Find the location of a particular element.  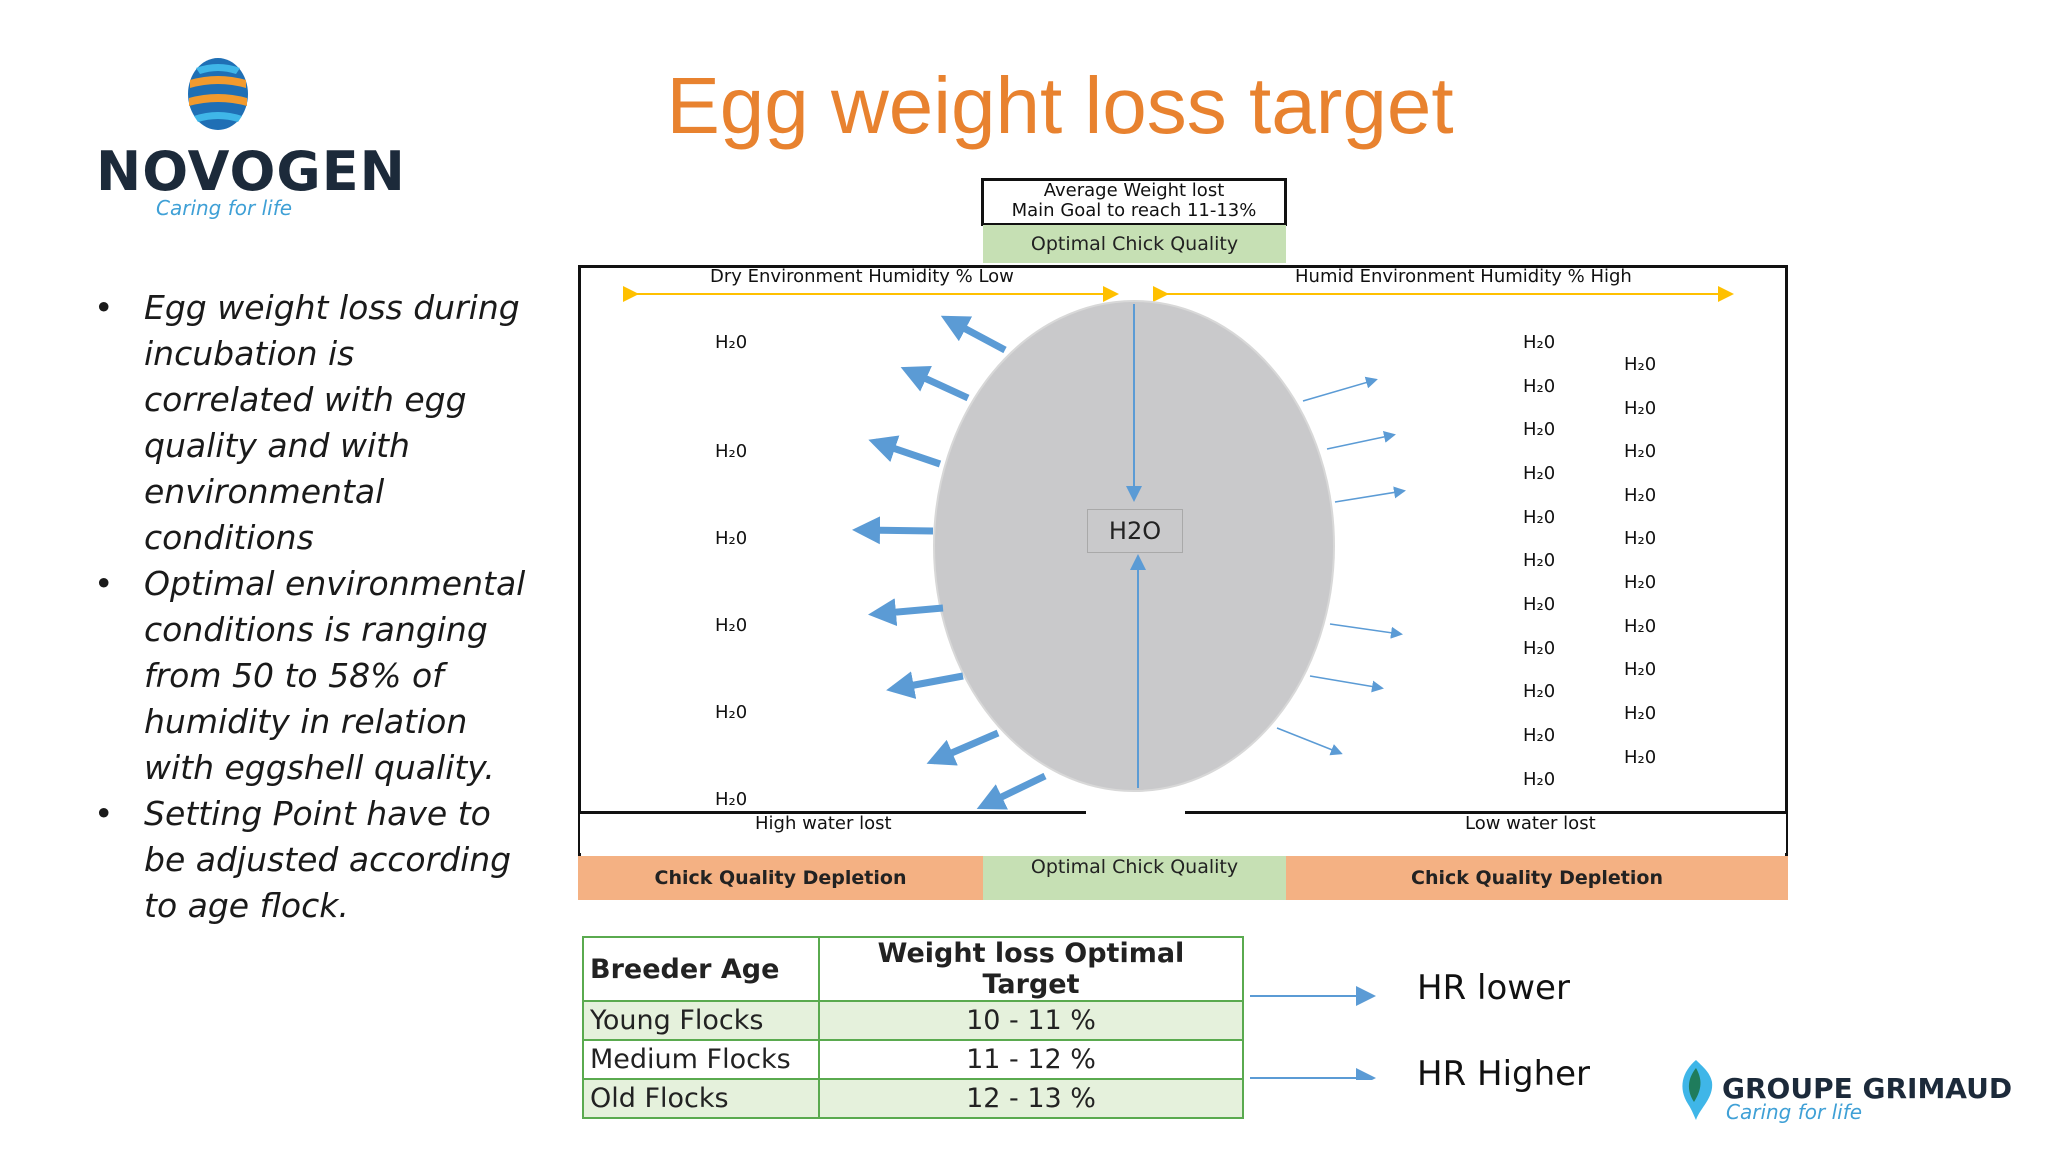

groupe-grimaud-logo-text: GROUPE GRIMAUD is located at coordinates (1867, 1088).